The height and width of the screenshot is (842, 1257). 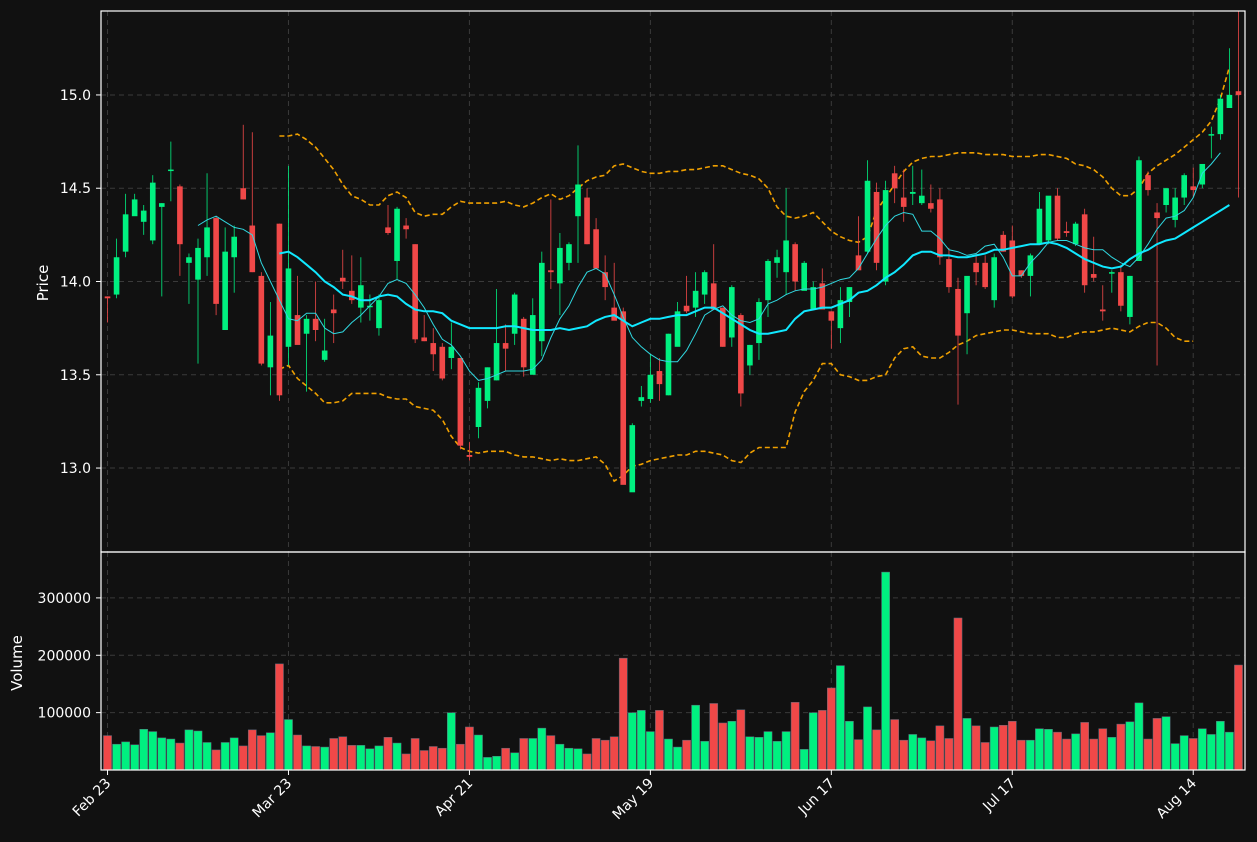 What do you see at coordinates (736, 402) in the screenshot?
I see `lower-band-line` at bounding box center [736, 402].